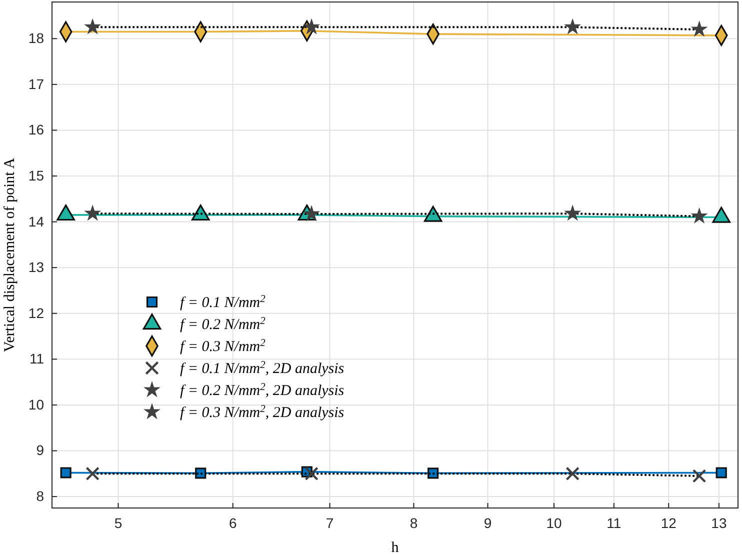  What do you see at coordinates (719, 522) in the screenshot?
I see `x-tick-label: 13` at bounding box center [719, 522].